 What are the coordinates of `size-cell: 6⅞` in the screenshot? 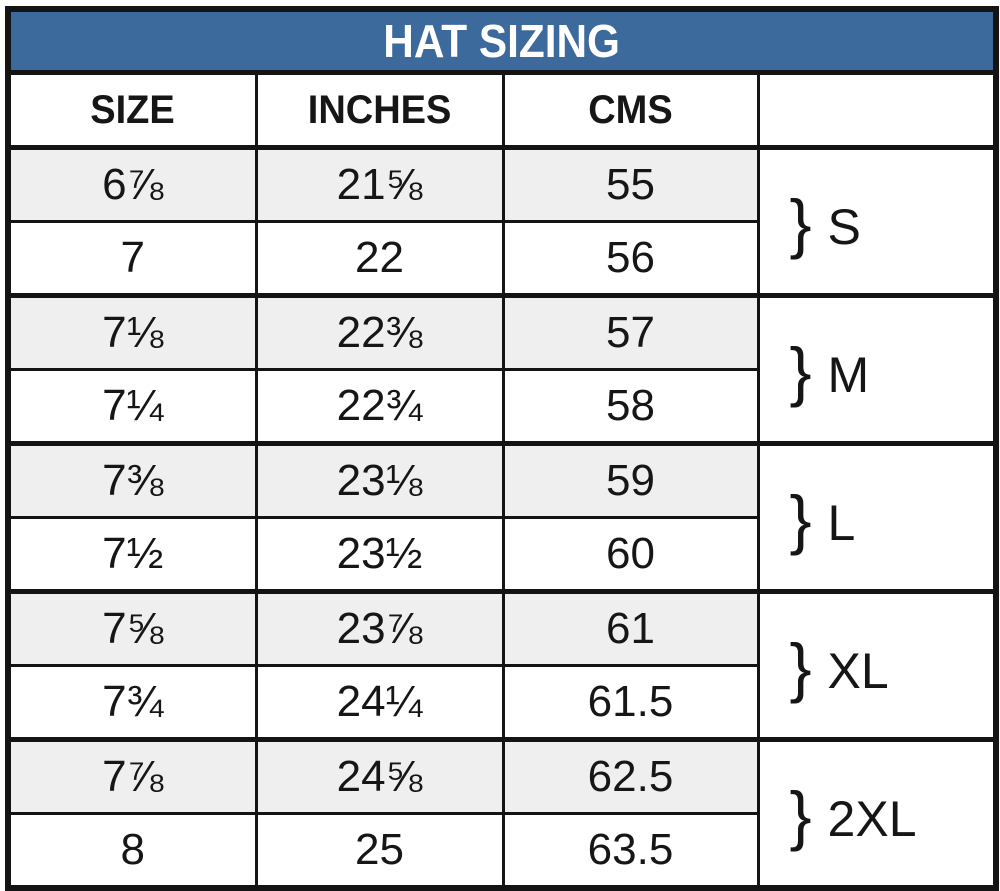 It's located at (132, 184).